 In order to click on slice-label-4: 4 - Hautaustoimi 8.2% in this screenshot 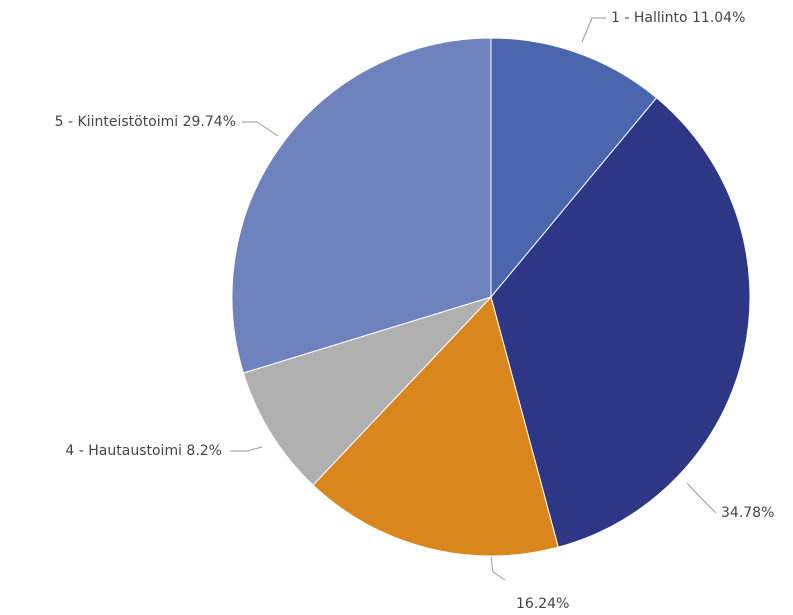, I will do `click(143, 451)`.